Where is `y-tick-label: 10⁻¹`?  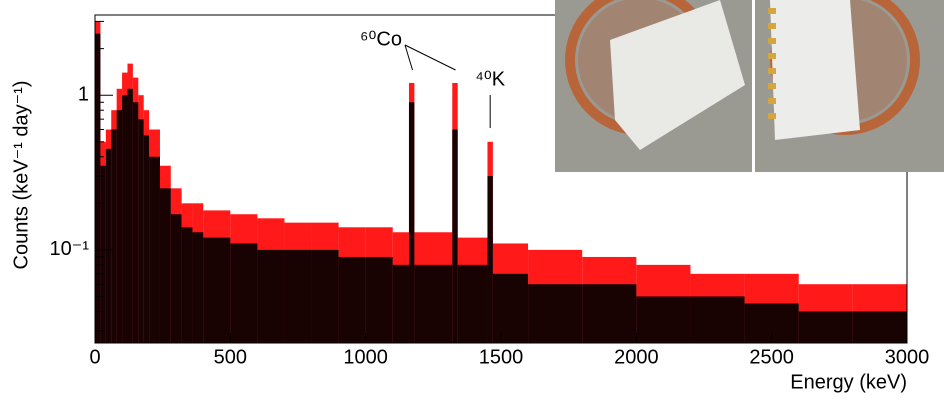
y-tick-label: 10⁻¹ is located at coordinates (70, 249).